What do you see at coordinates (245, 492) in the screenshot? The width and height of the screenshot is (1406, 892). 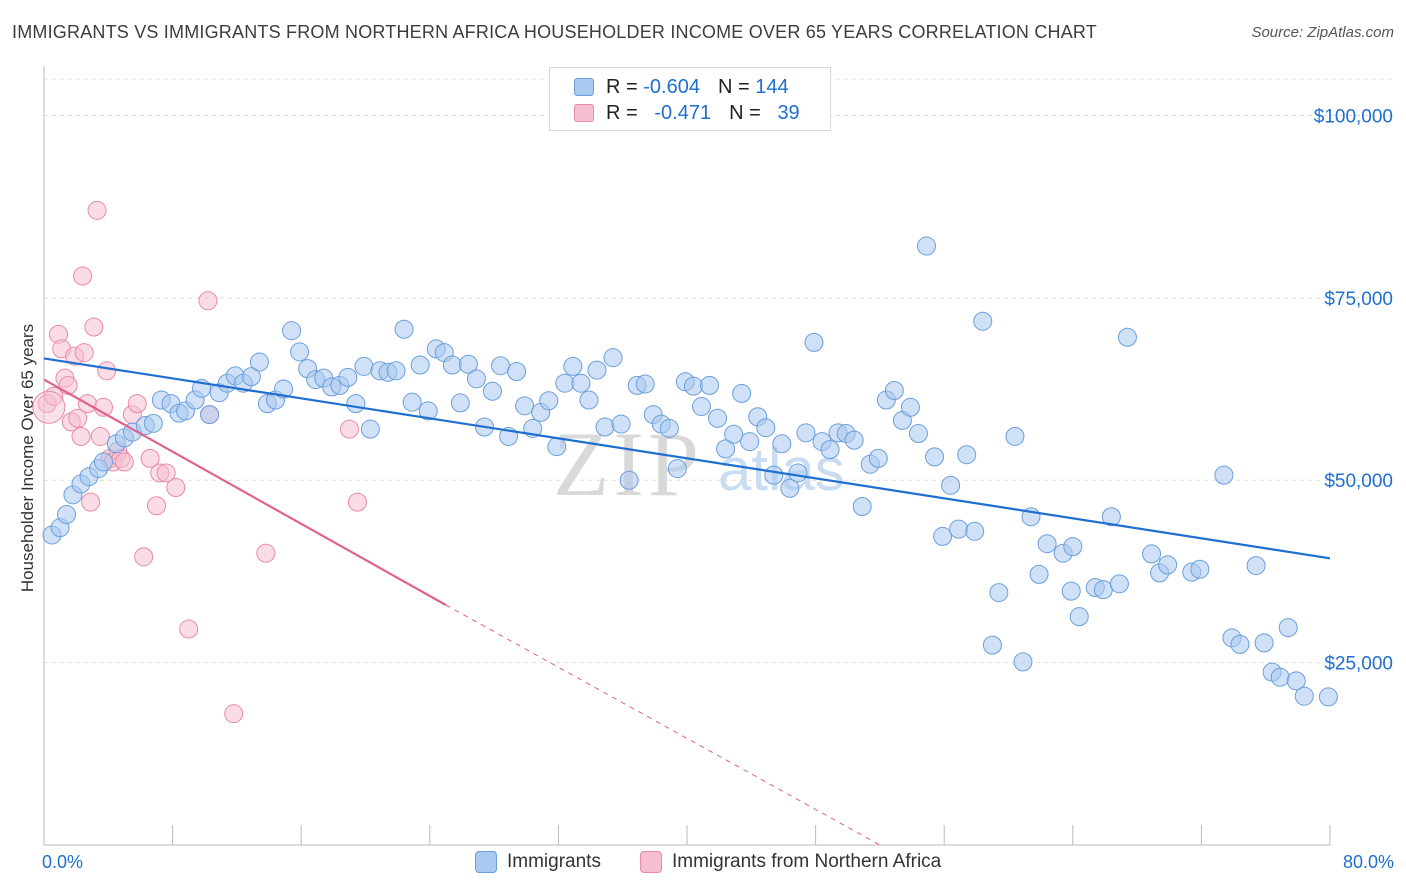 I see `trend-line-northern-africa` at bounding box center [245, 492].